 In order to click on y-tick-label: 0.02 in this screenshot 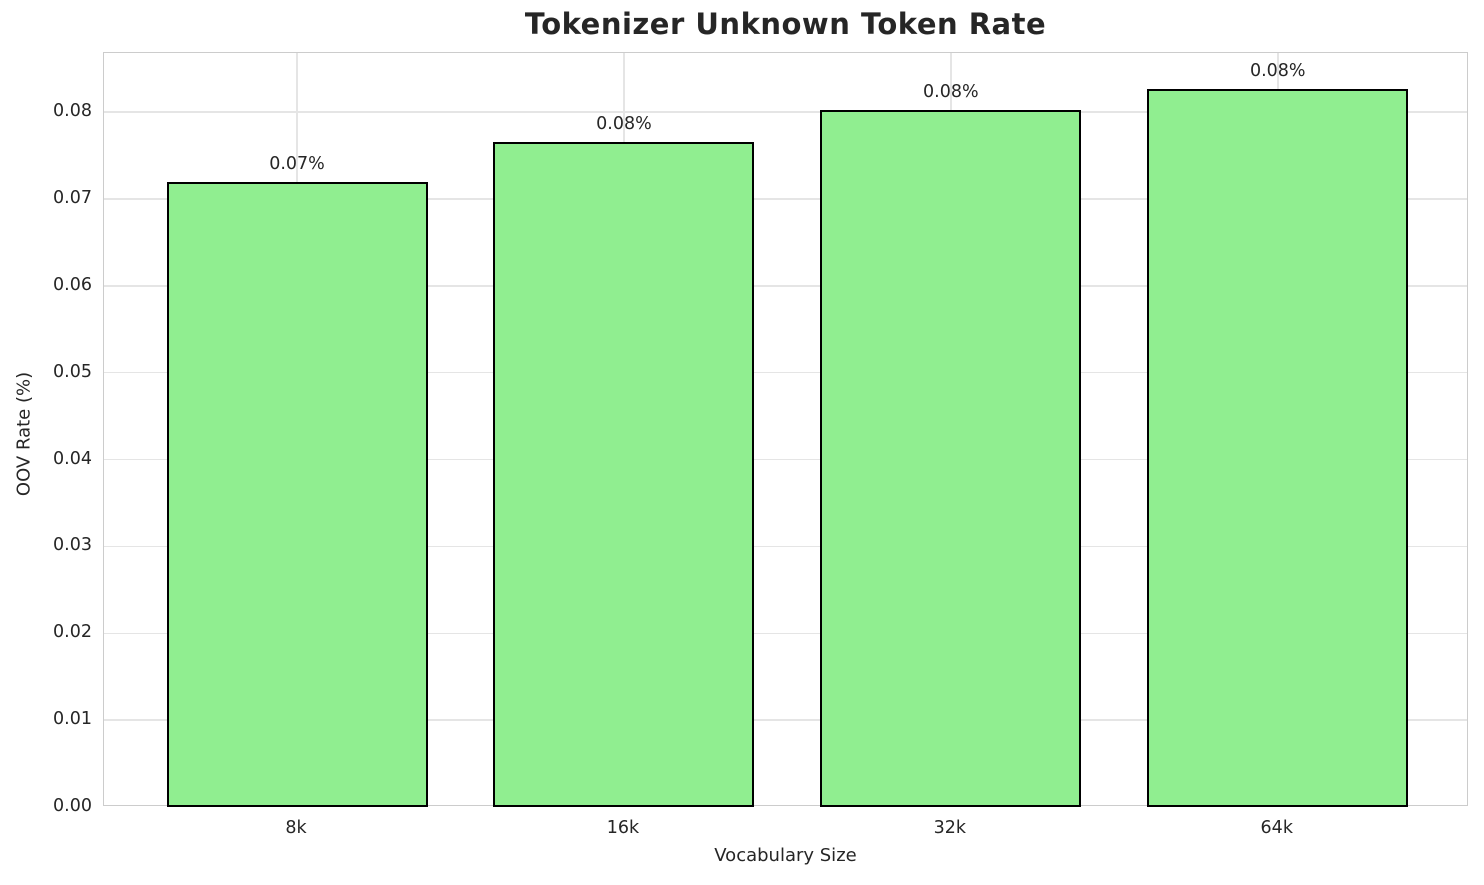, I will do `click(72, 632)`.